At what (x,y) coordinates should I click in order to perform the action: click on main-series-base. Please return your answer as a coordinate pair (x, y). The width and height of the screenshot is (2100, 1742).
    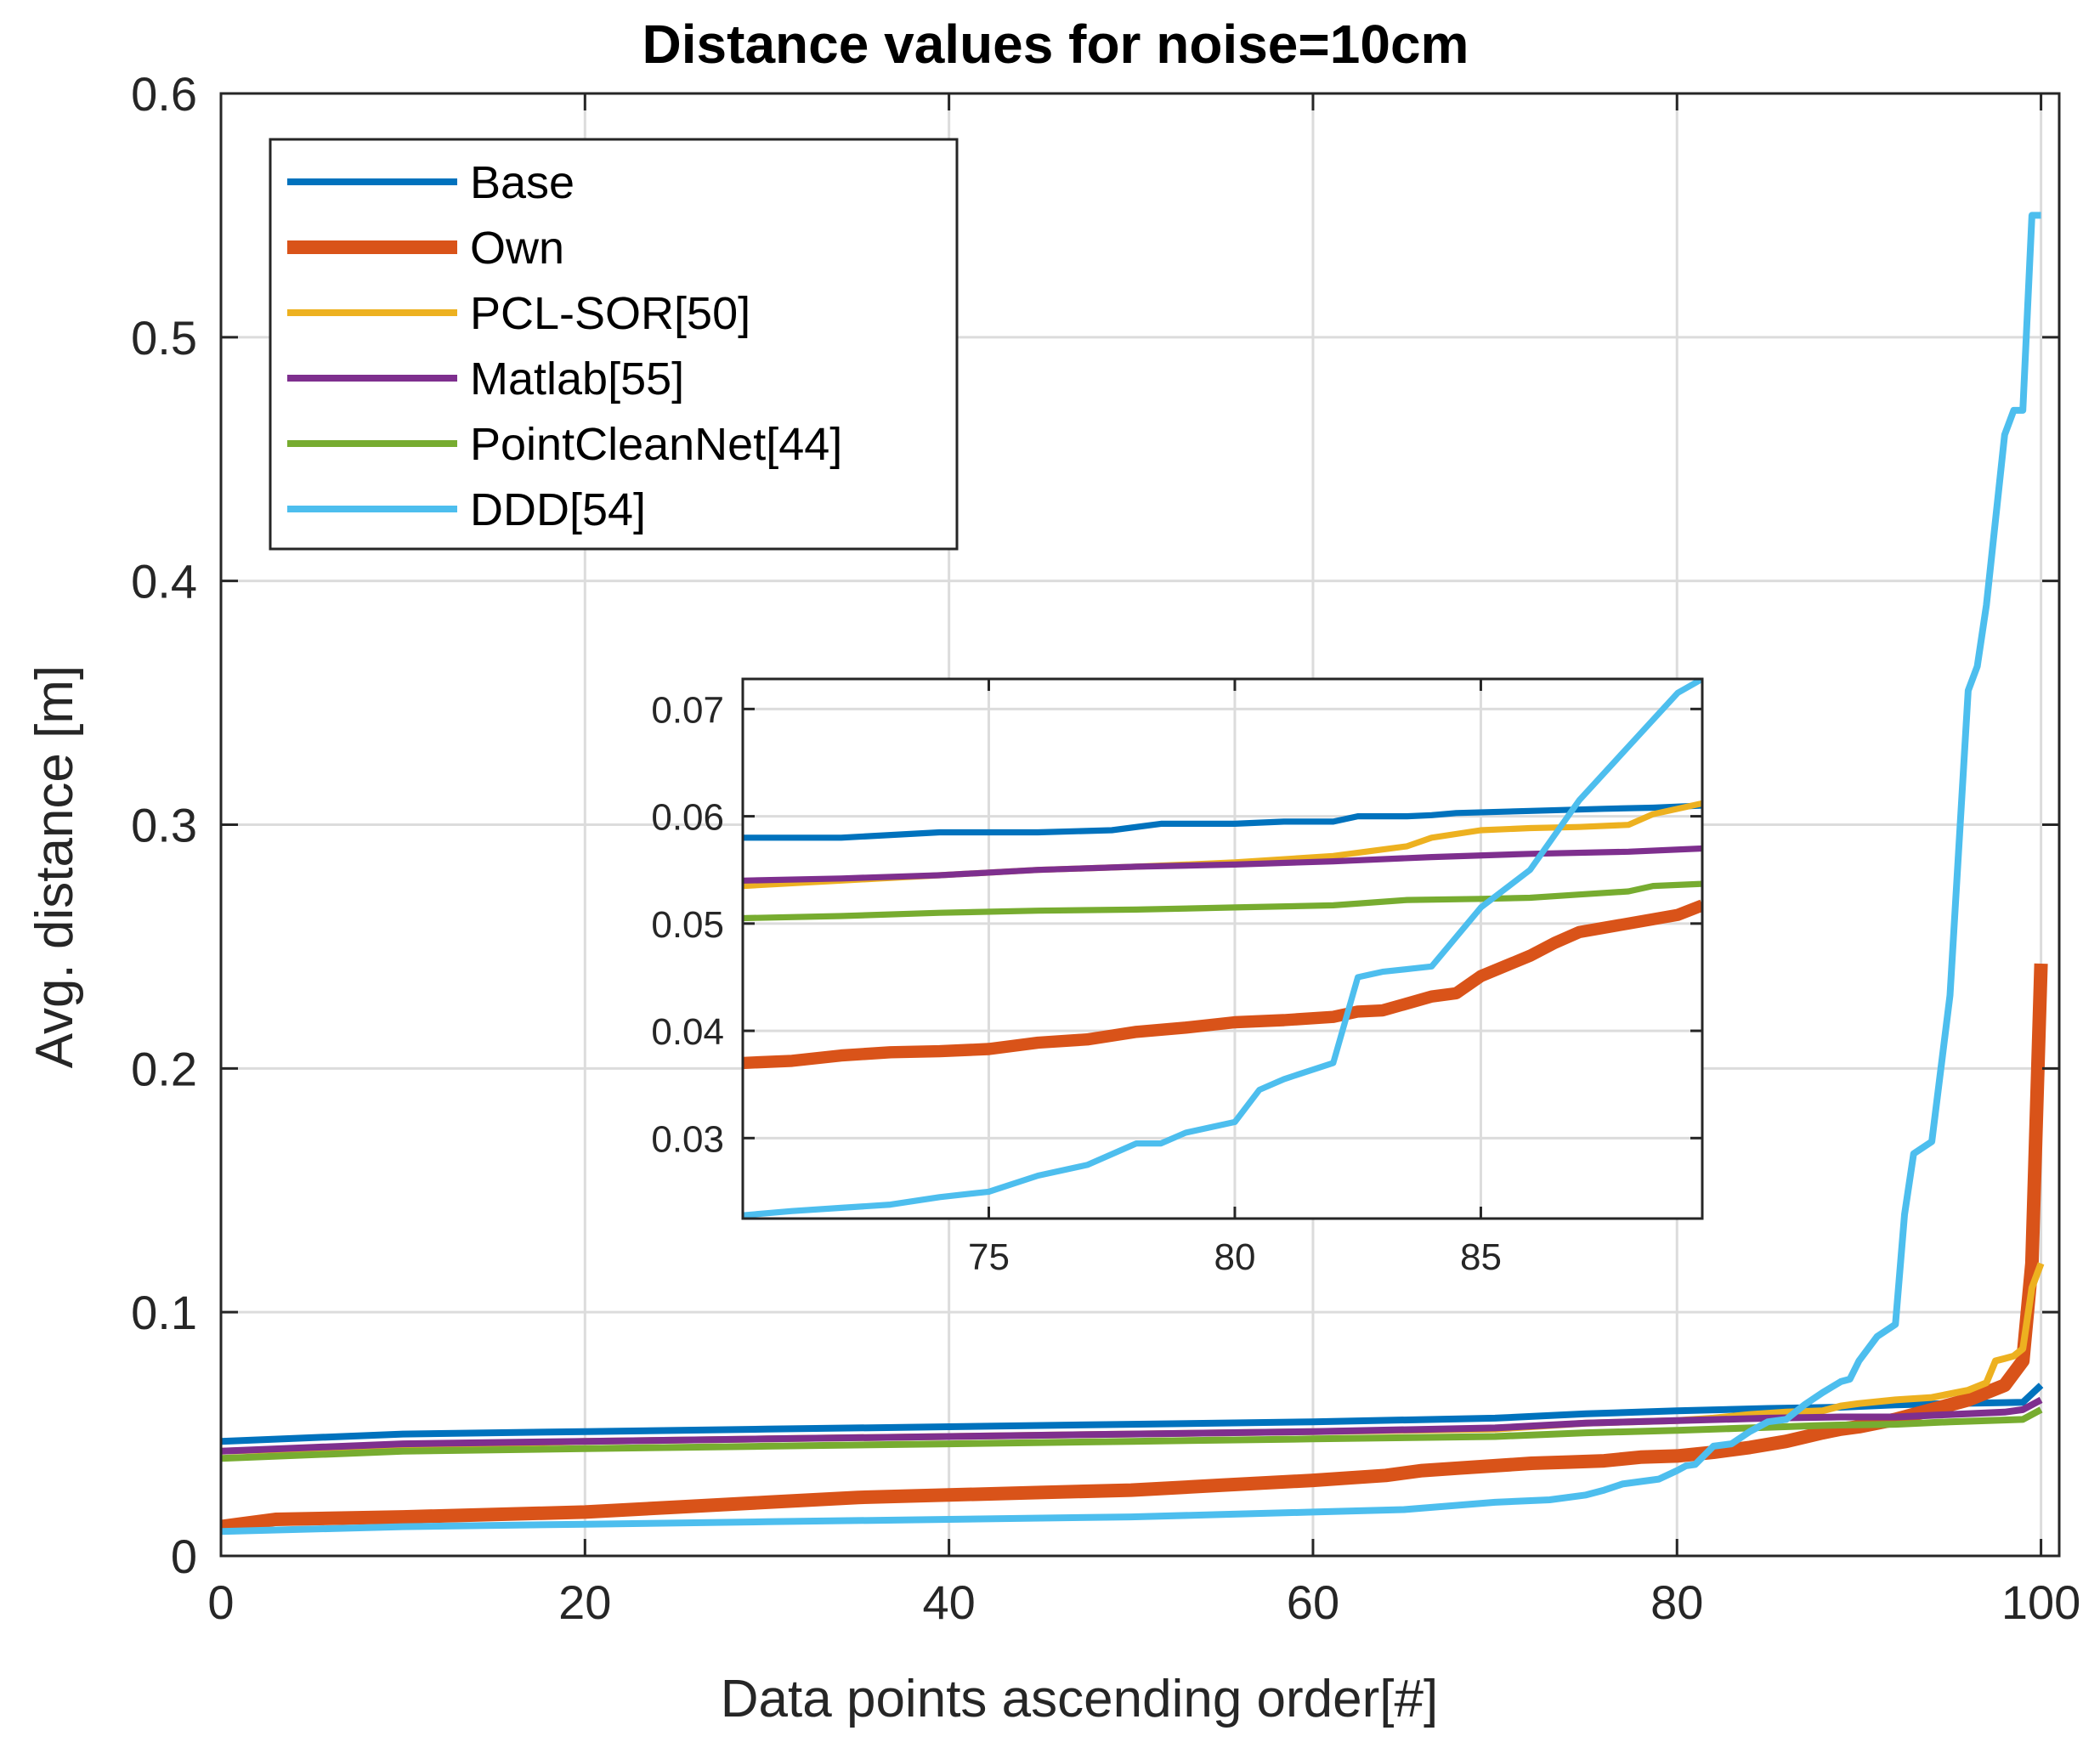
    Looking at the image, I should click on (1132, 1414).